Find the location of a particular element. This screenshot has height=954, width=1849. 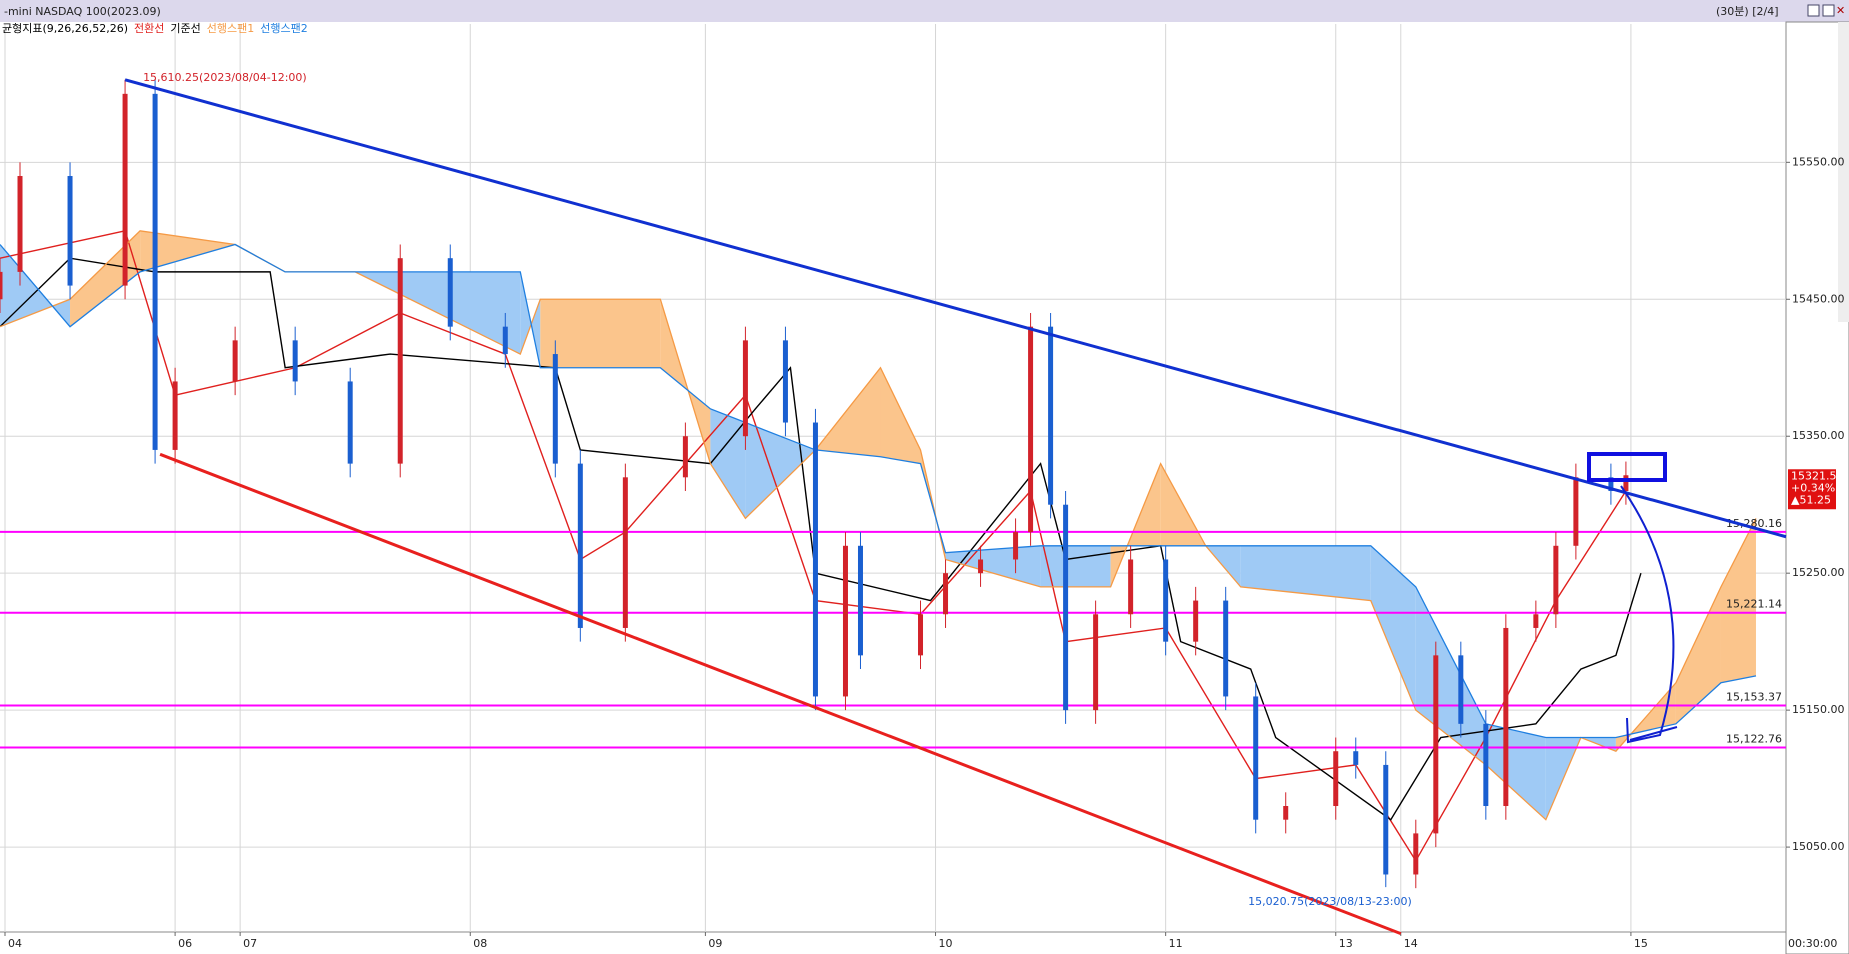

y-tick-label: 15050.00 is located at coordinates (1818, 846).